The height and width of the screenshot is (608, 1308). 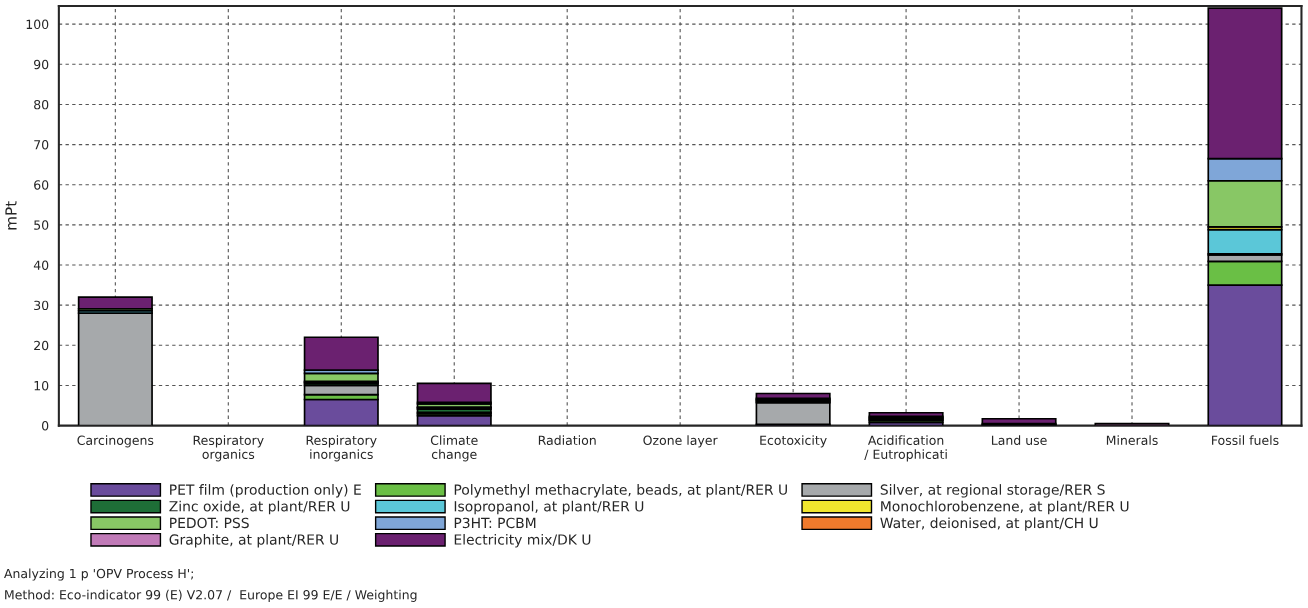 What do you see at coordinates (1019, 440) in the screenshot?
I see `x-tick-label: Land use` at bounding box center [1019, 440].